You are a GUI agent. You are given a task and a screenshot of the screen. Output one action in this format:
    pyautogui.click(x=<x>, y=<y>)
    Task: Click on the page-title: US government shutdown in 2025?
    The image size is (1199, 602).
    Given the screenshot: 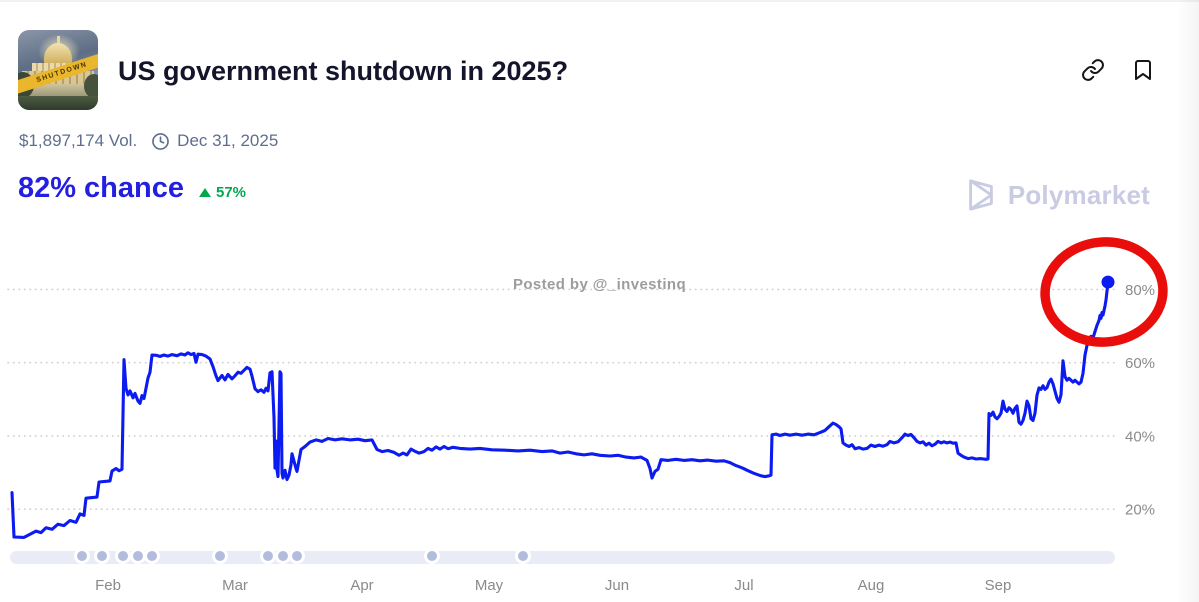 What is the action you would take?
    pyautogui.click(x=343, y=71)
    